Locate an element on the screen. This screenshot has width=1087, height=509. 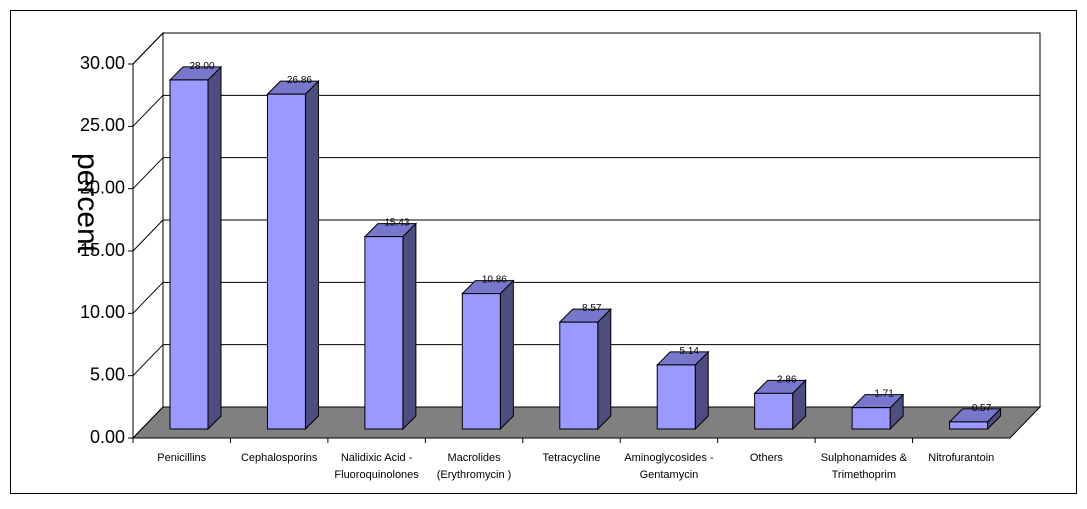
category-label: Sulphonamides & is located at coordinates (864, 458).